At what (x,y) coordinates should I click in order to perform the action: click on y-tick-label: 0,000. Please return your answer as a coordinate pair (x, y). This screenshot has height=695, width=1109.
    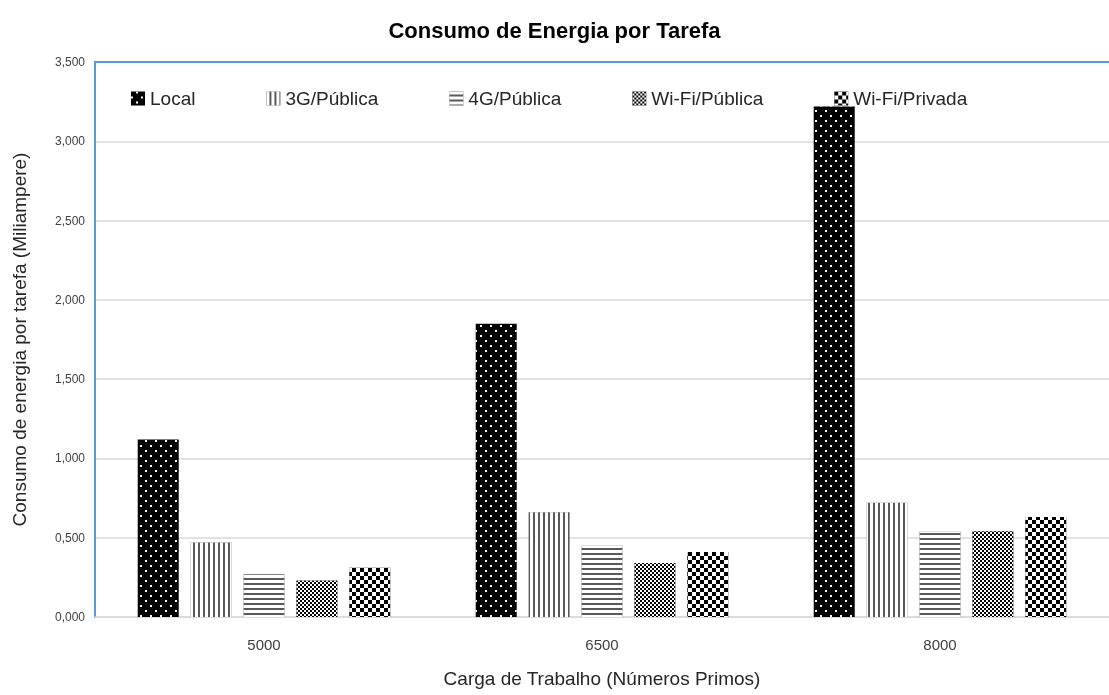
    Looking at the image, I should click on (70, 617).